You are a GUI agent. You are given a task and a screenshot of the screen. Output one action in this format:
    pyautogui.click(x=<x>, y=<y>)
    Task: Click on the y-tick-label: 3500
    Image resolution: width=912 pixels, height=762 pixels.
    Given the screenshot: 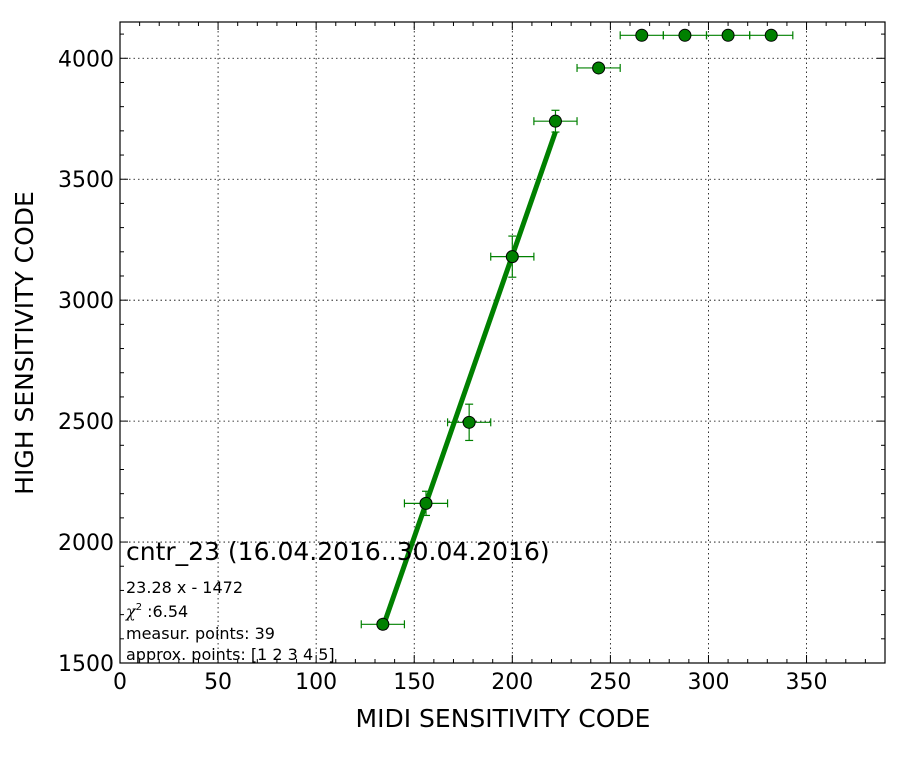 What is the action you would take?
    pyautogui.click(x=86, y=180)
    